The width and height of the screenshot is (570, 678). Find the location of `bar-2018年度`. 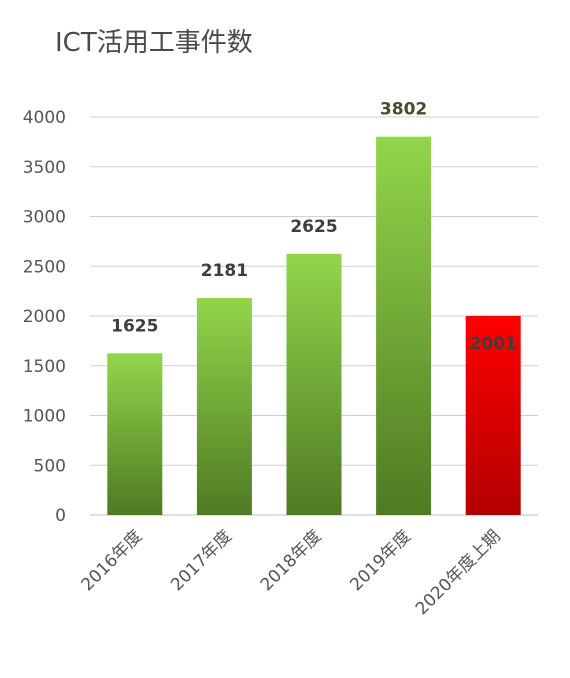

bar-2018年度 is located at coordinates (314, 384).